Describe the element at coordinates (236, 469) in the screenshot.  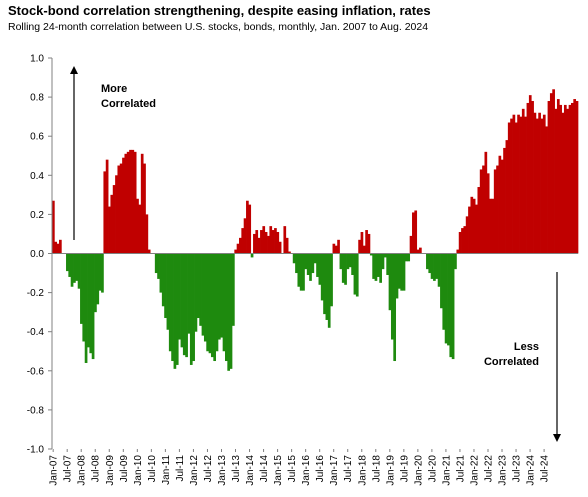
I see `x-tick-label: Jul-13` at that location.